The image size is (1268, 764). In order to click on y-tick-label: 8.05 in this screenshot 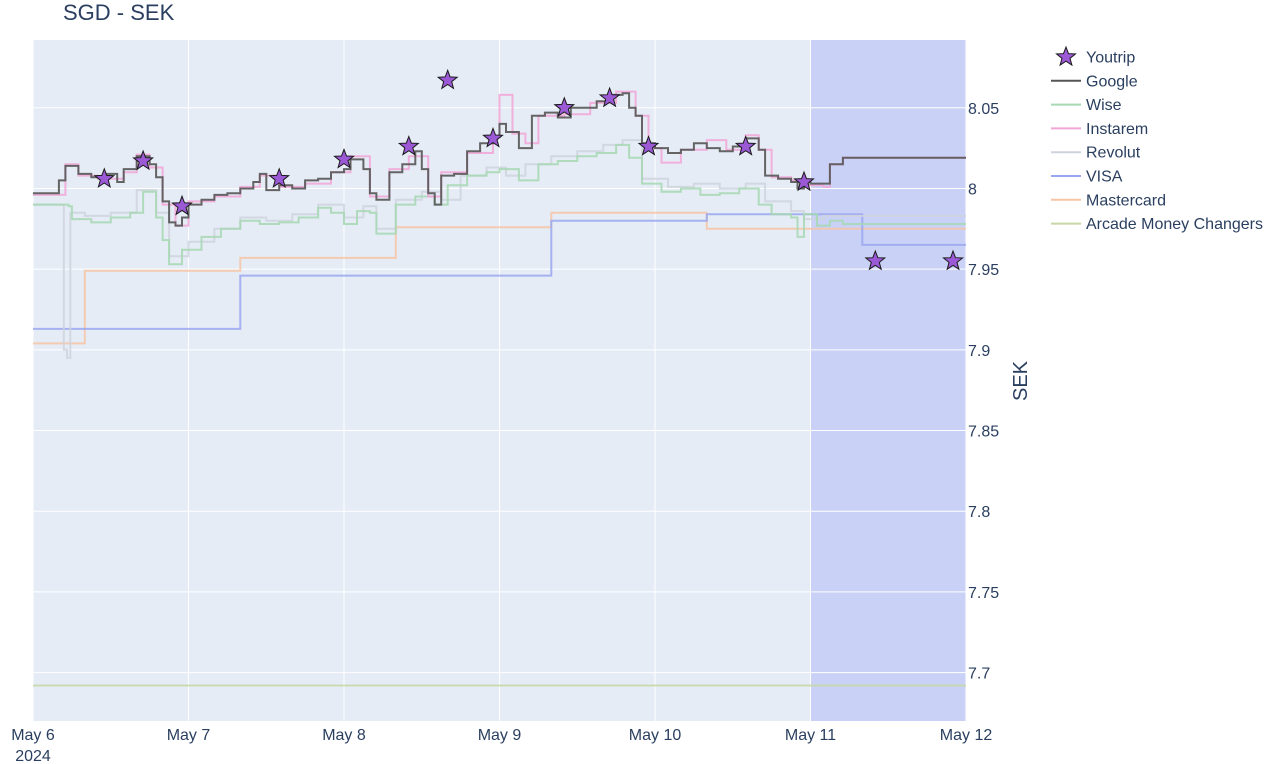, I will do `click(983, 109)`.